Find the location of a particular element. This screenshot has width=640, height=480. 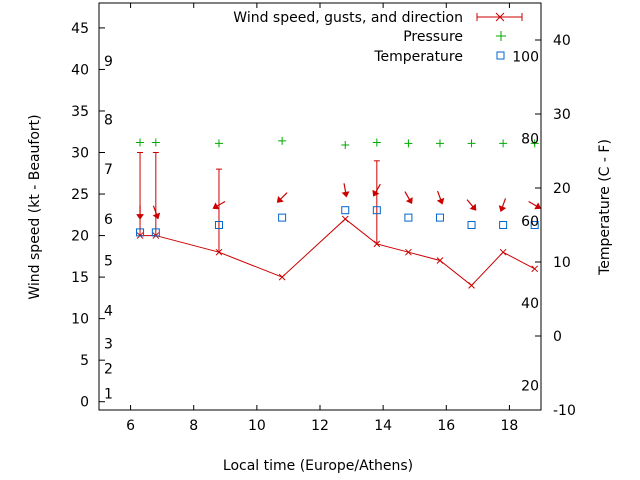

y-left-tick-label: 25 is located at coordinates (80, 195).